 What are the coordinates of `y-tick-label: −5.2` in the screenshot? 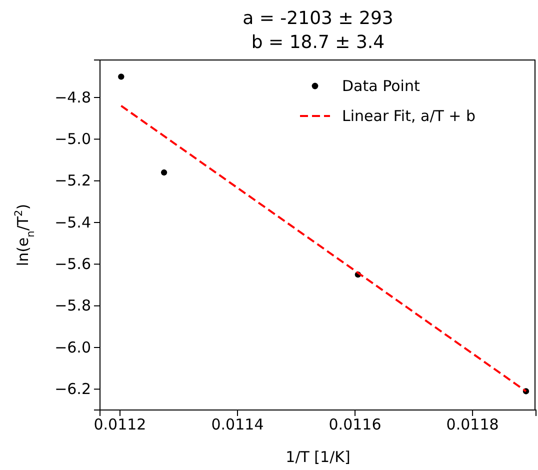 It's located at (72, 181).